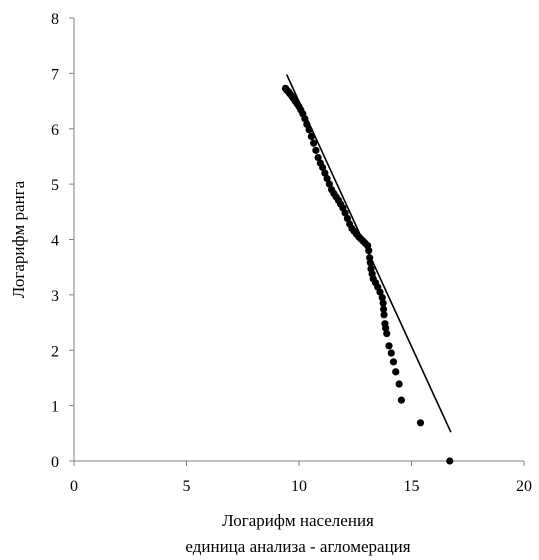  What do you see at coordinates (55, 130) in the screenshot?
I see `y-tick-label: 6` at bounding box center [55, 130].